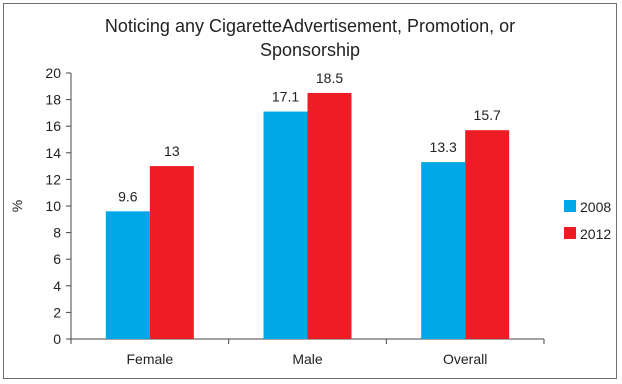 This screenshot has width=622, height=384. I want to click on x-tick-label: Male, so click(307, 359).